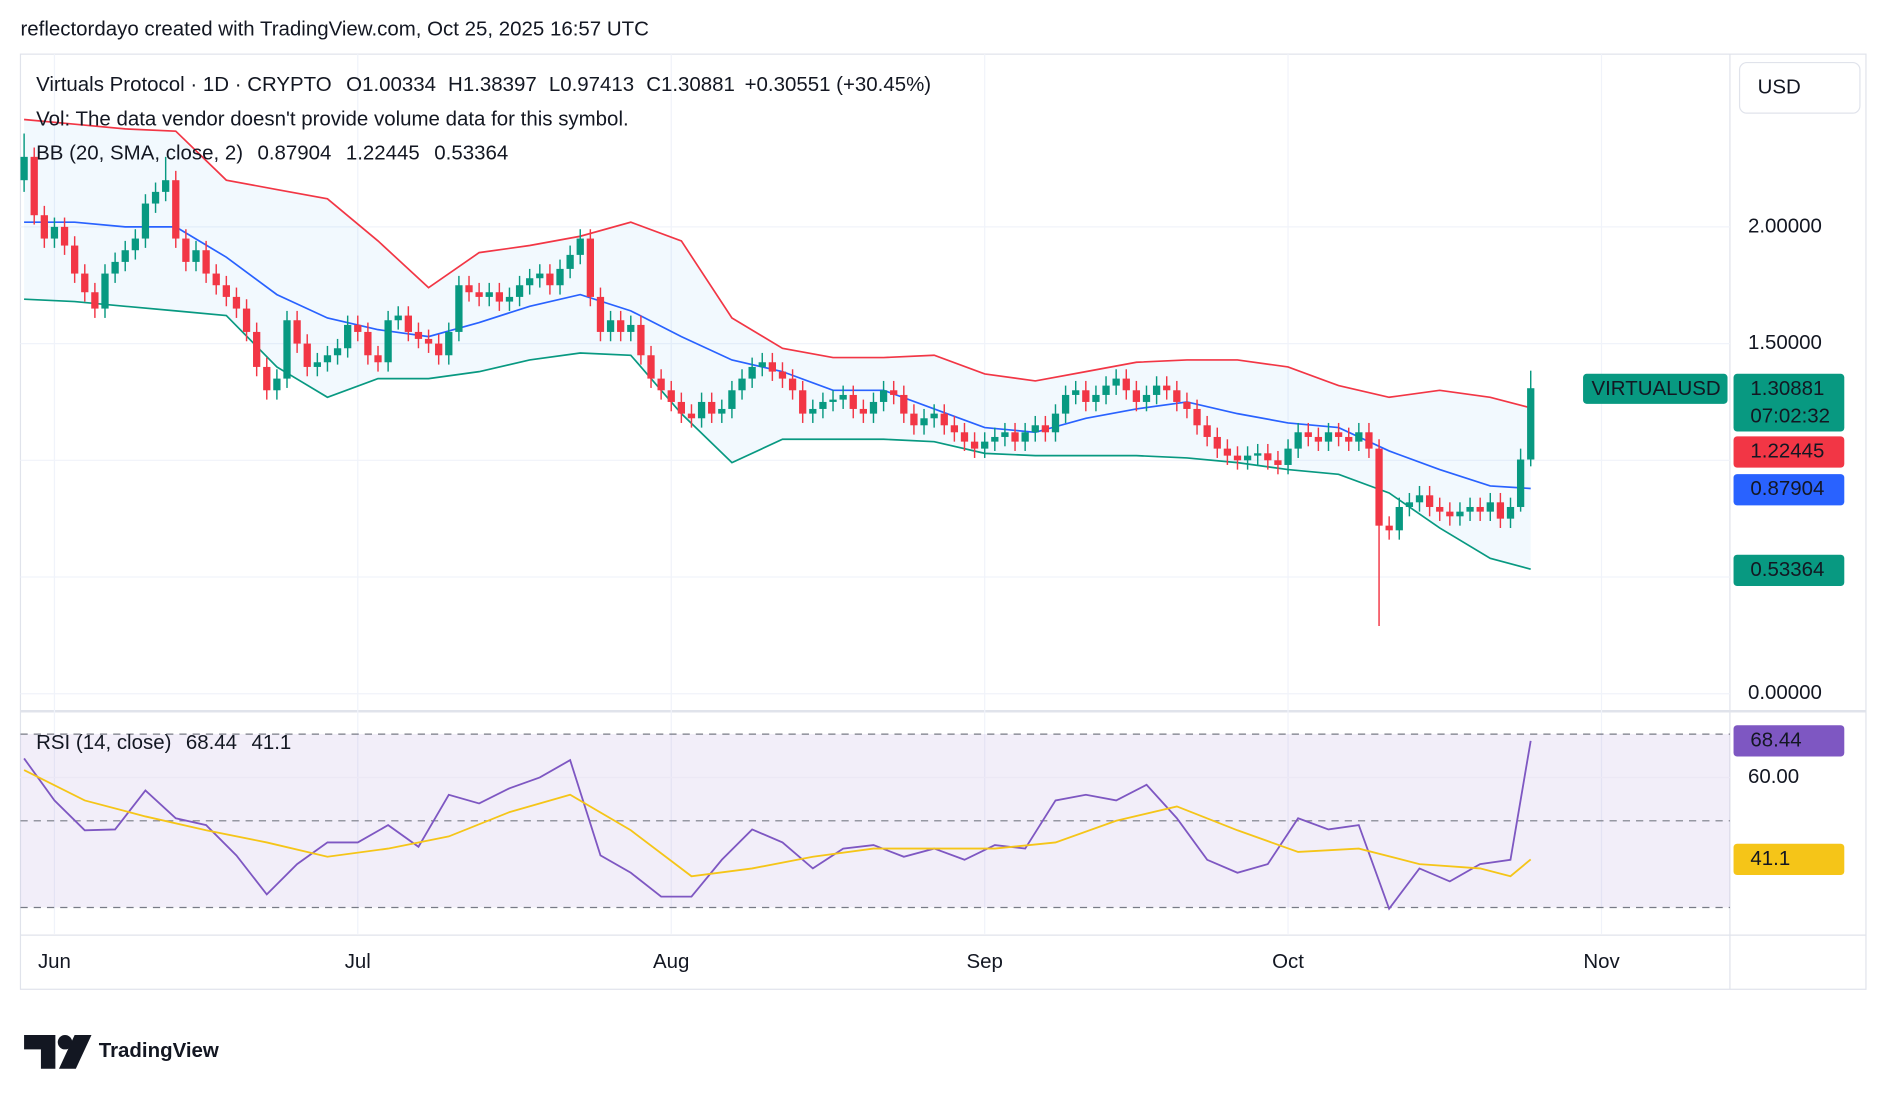 The width and height of the screenshot is (1878, 1106). What do you see at coordinates (354, 84) in the screenshot?
I see `legend-text: O` at bounding box center [354, 84].